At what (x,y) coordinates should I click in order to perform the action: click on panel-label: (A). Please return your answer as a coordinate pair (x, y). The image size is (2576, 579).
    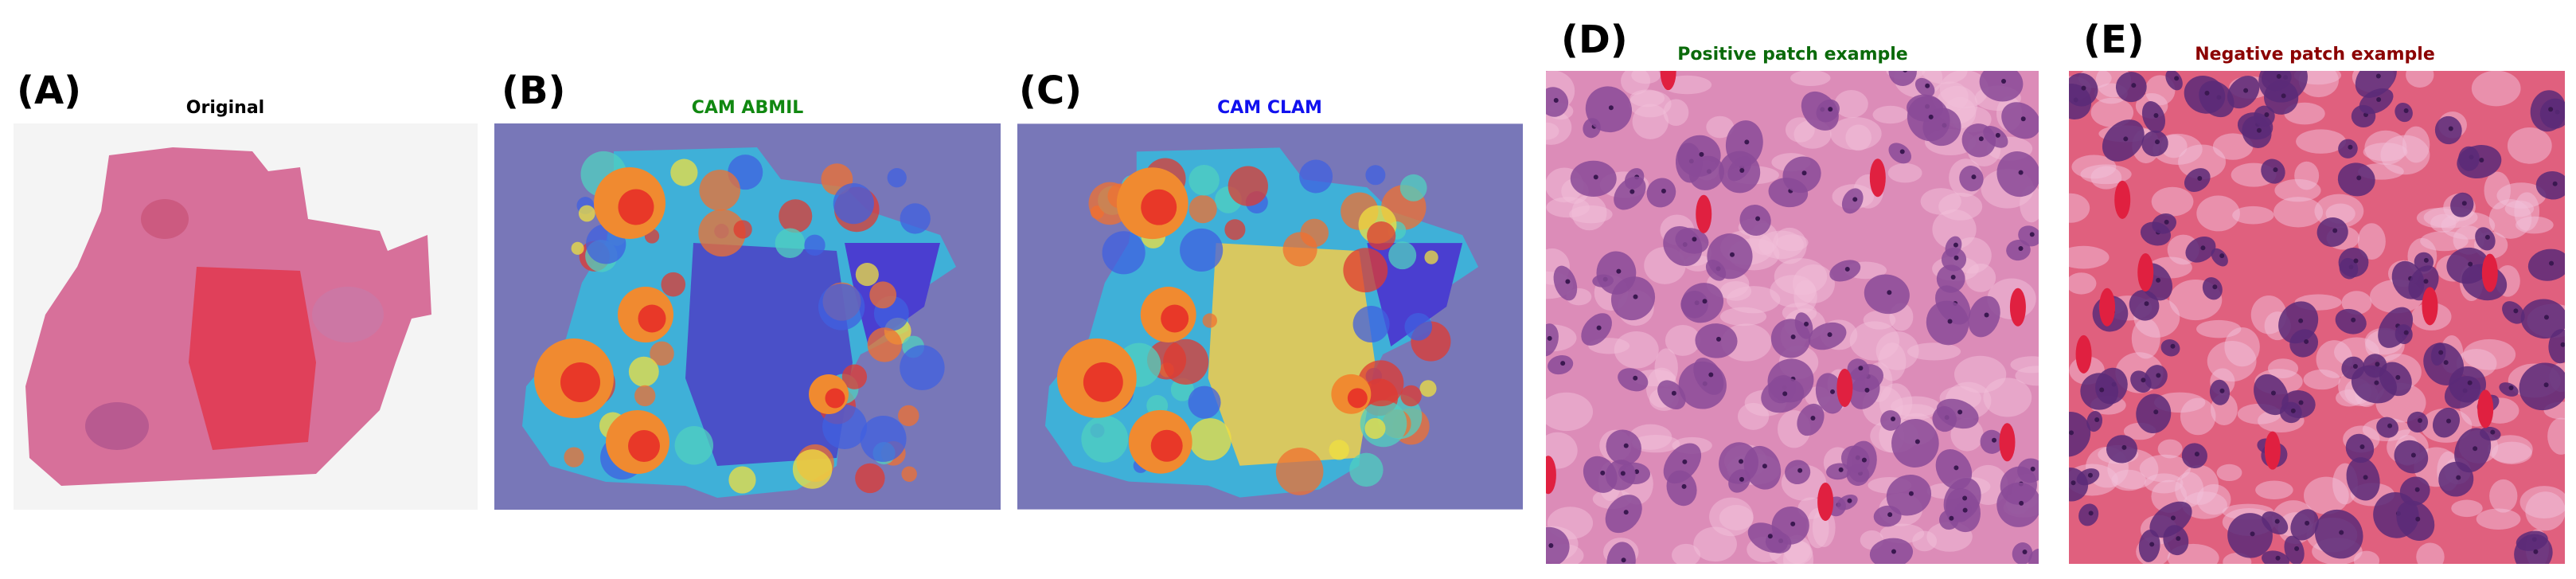
    Looking at the image, I should click on (49, 91).